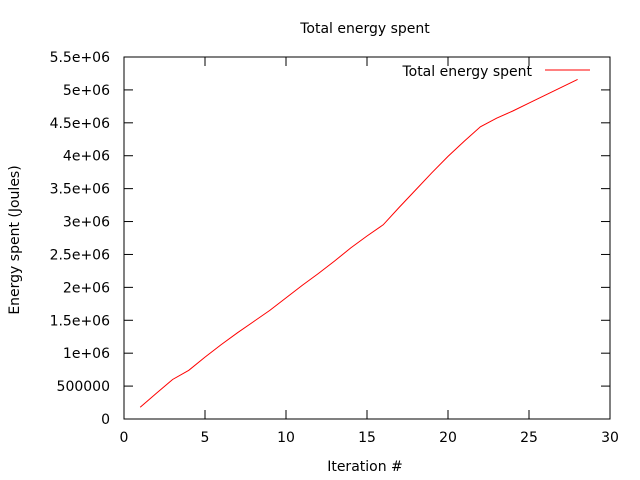  I want to click on legend-label: Total energy spent, so click(466, 72).